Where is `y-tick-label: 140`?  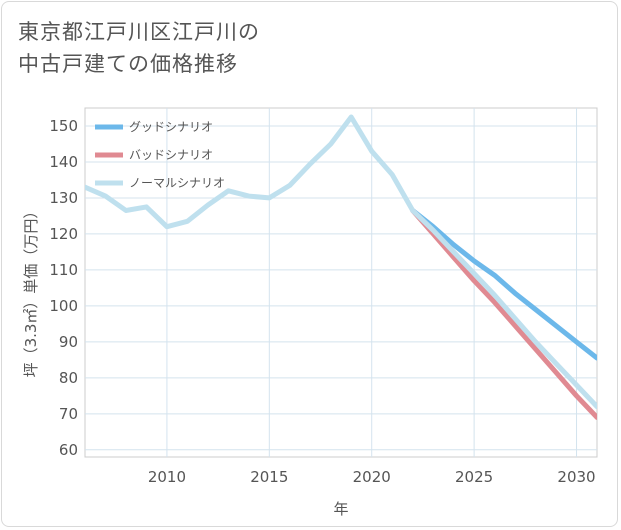 y-tick-label: 140 is located at coordinates (63, 162).